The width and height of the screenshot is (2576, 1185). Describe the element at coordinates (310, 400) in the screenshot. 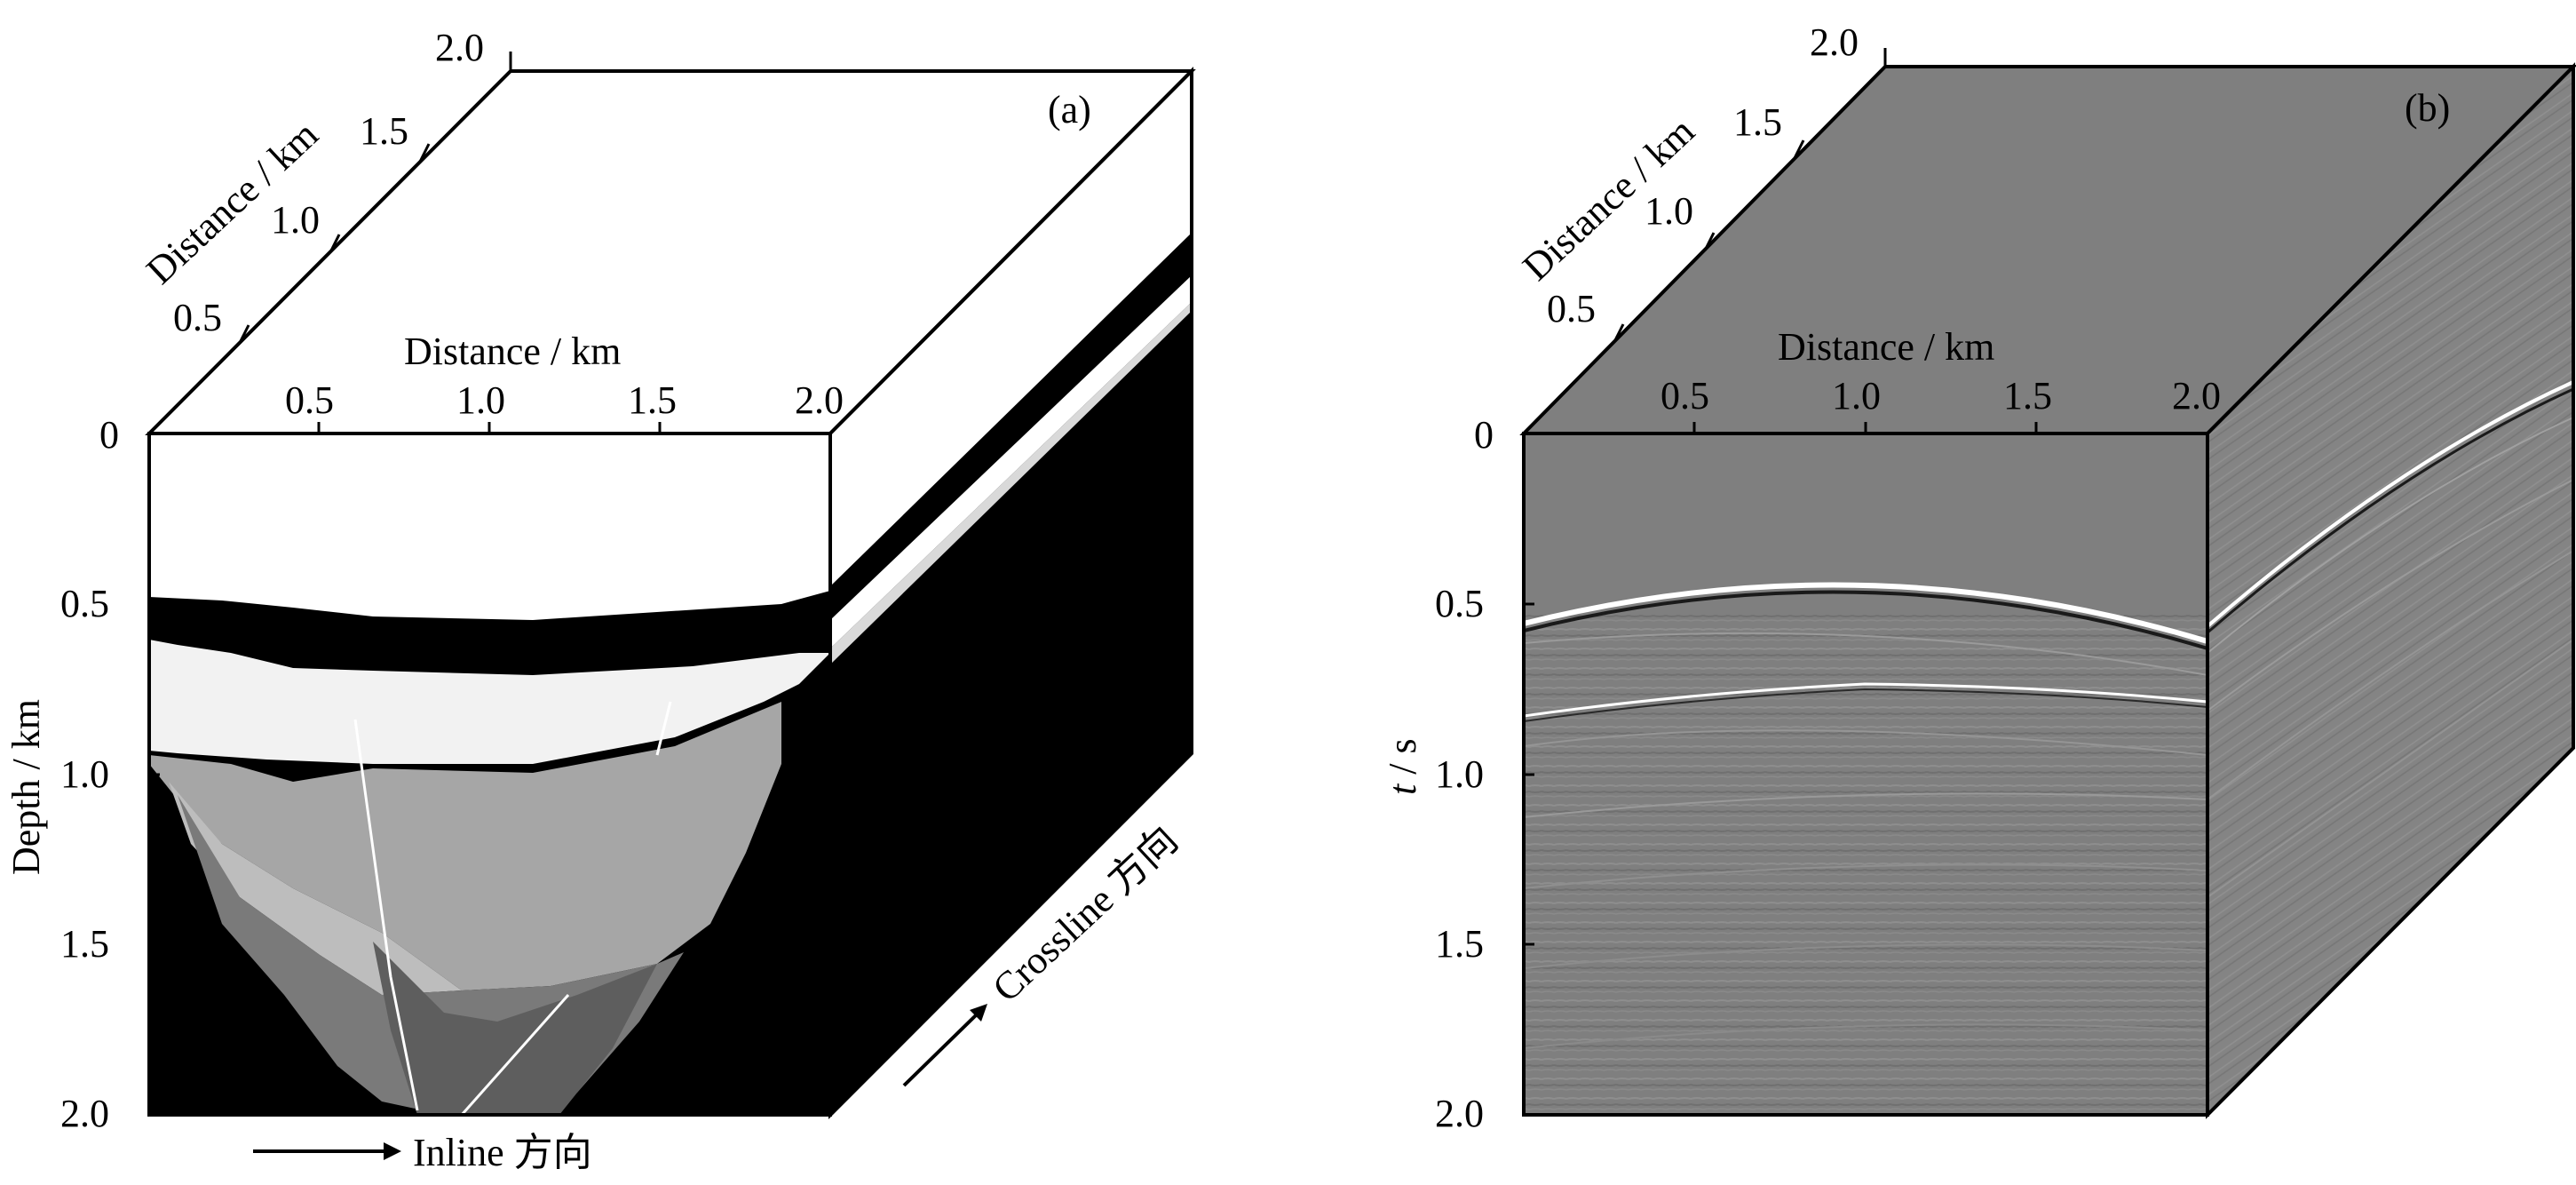

I see `inline-tick-a-1: 0.5` at that location.